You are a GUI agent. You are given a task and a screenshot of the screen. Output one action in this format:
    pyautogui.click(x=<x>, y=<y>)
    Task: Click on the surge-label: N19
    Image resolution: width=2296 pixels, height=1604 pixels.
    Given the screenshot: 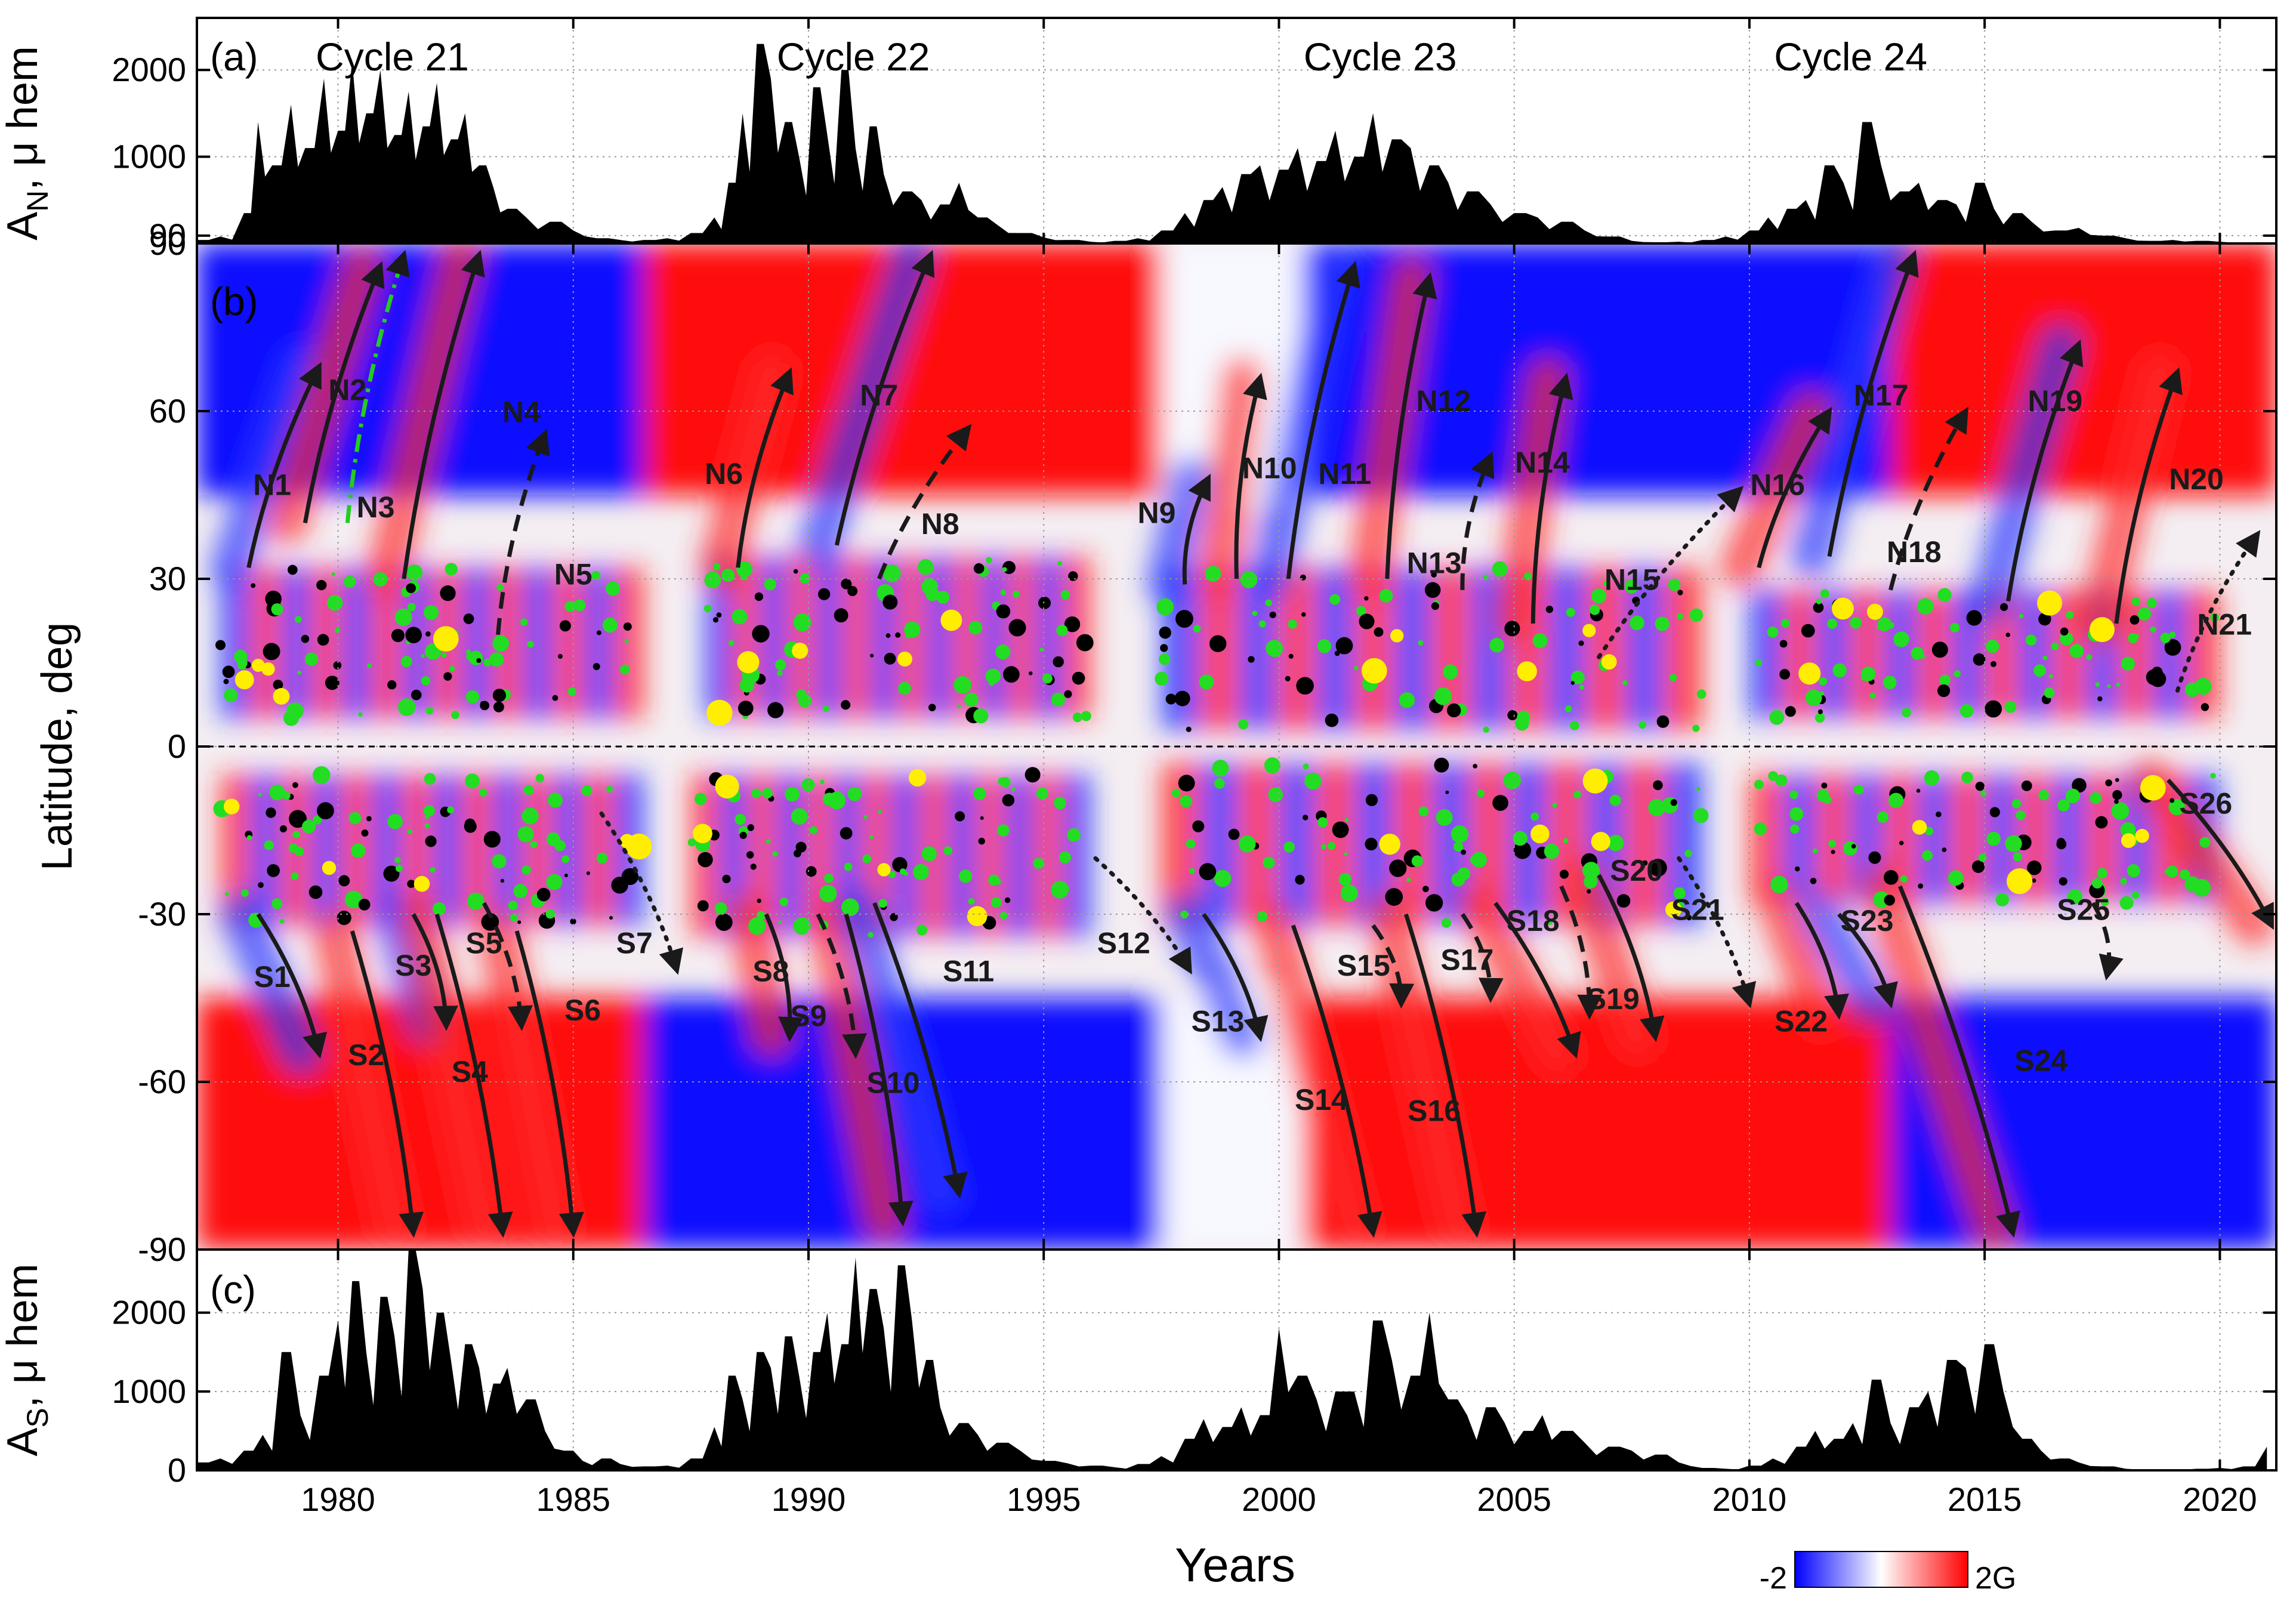 What is the action you would take?
    pyautogui.click(x=2055, y=401)
    